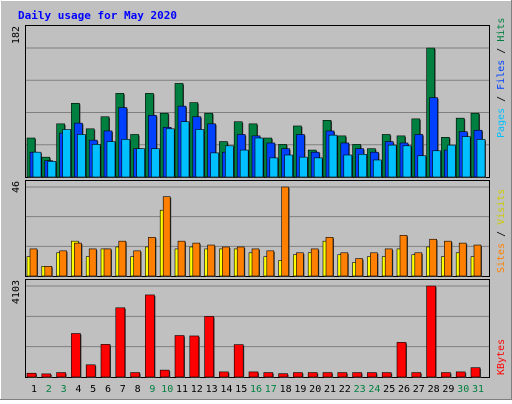 This screenshot has height=404, width=512. Describe the element at coordinates (271, 389) in the screenshot. I see `day-label: 17` at that location.